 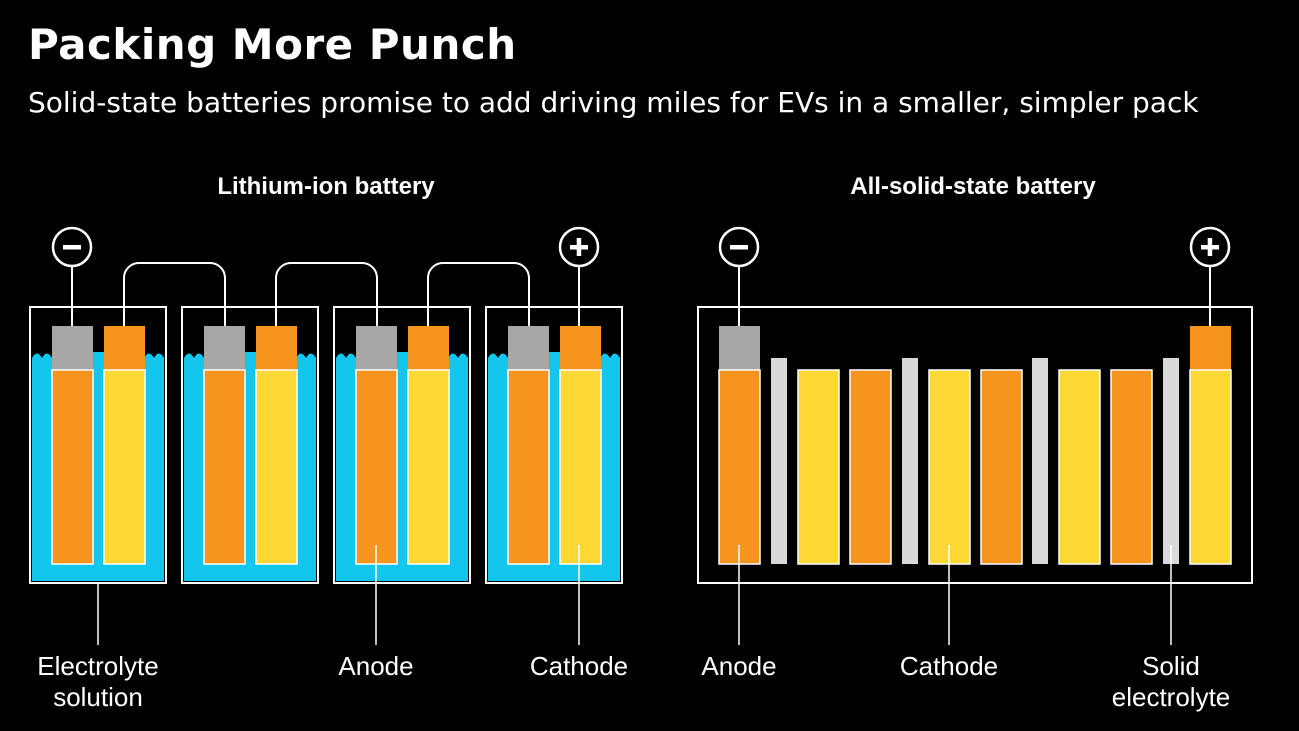 What do you see at coordinates (1171, 697) in the screenshot?
I see `solid-electrolyte-label-line2: electrolyte` at bounding box center [1171, 697].